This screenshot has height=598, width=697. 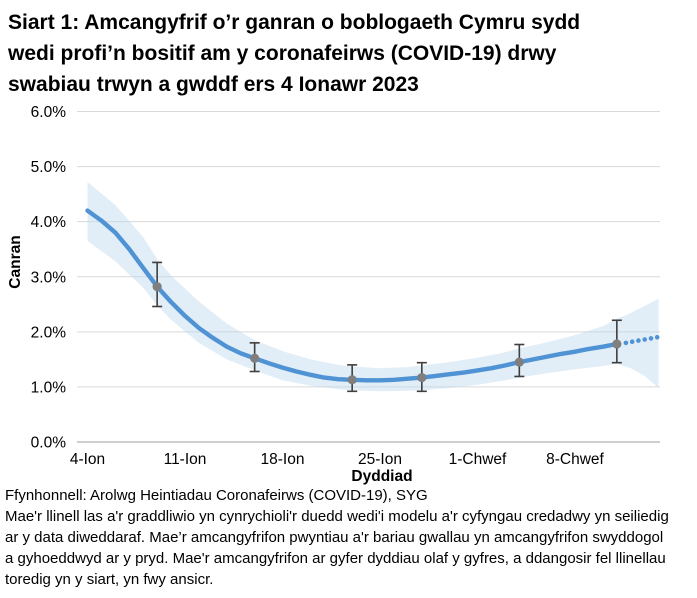 What do you see at coordinates (575, 459) in the screenshot?
I see `svg-text: 8-Chwef` at bounding box center [575, 459].